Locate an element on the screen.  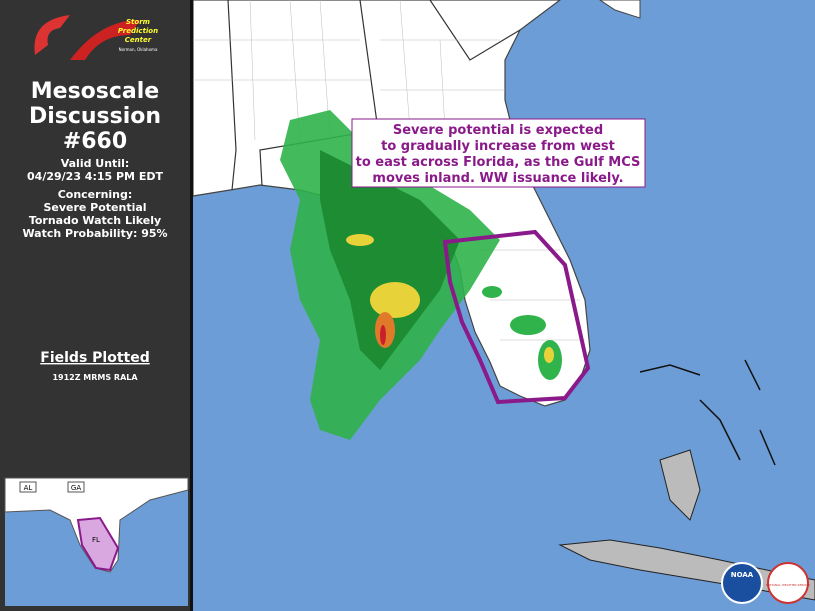
inset-label: AL is located at coordinates (28, 488).